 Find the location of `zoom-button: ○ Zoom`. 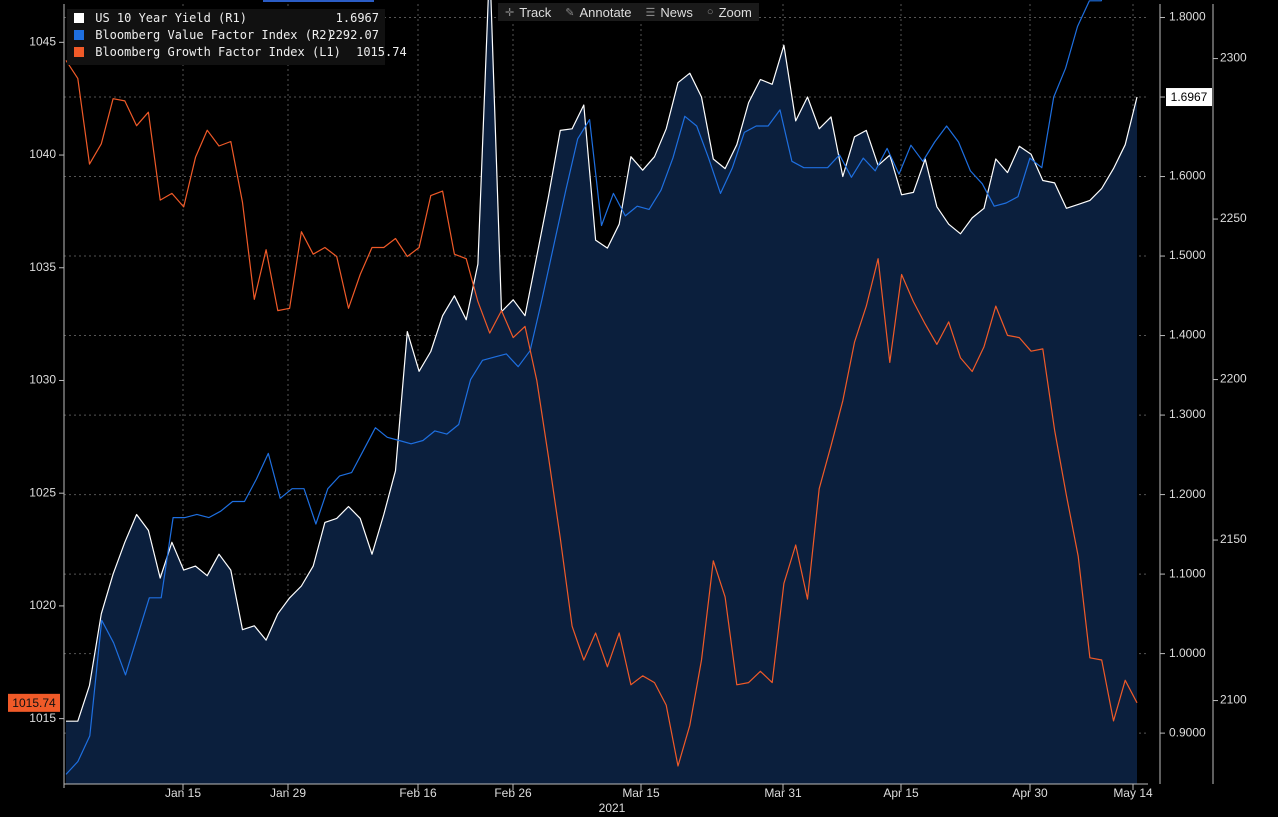

zoom-button: ○ Zoom is located at coordinates (729, 12).